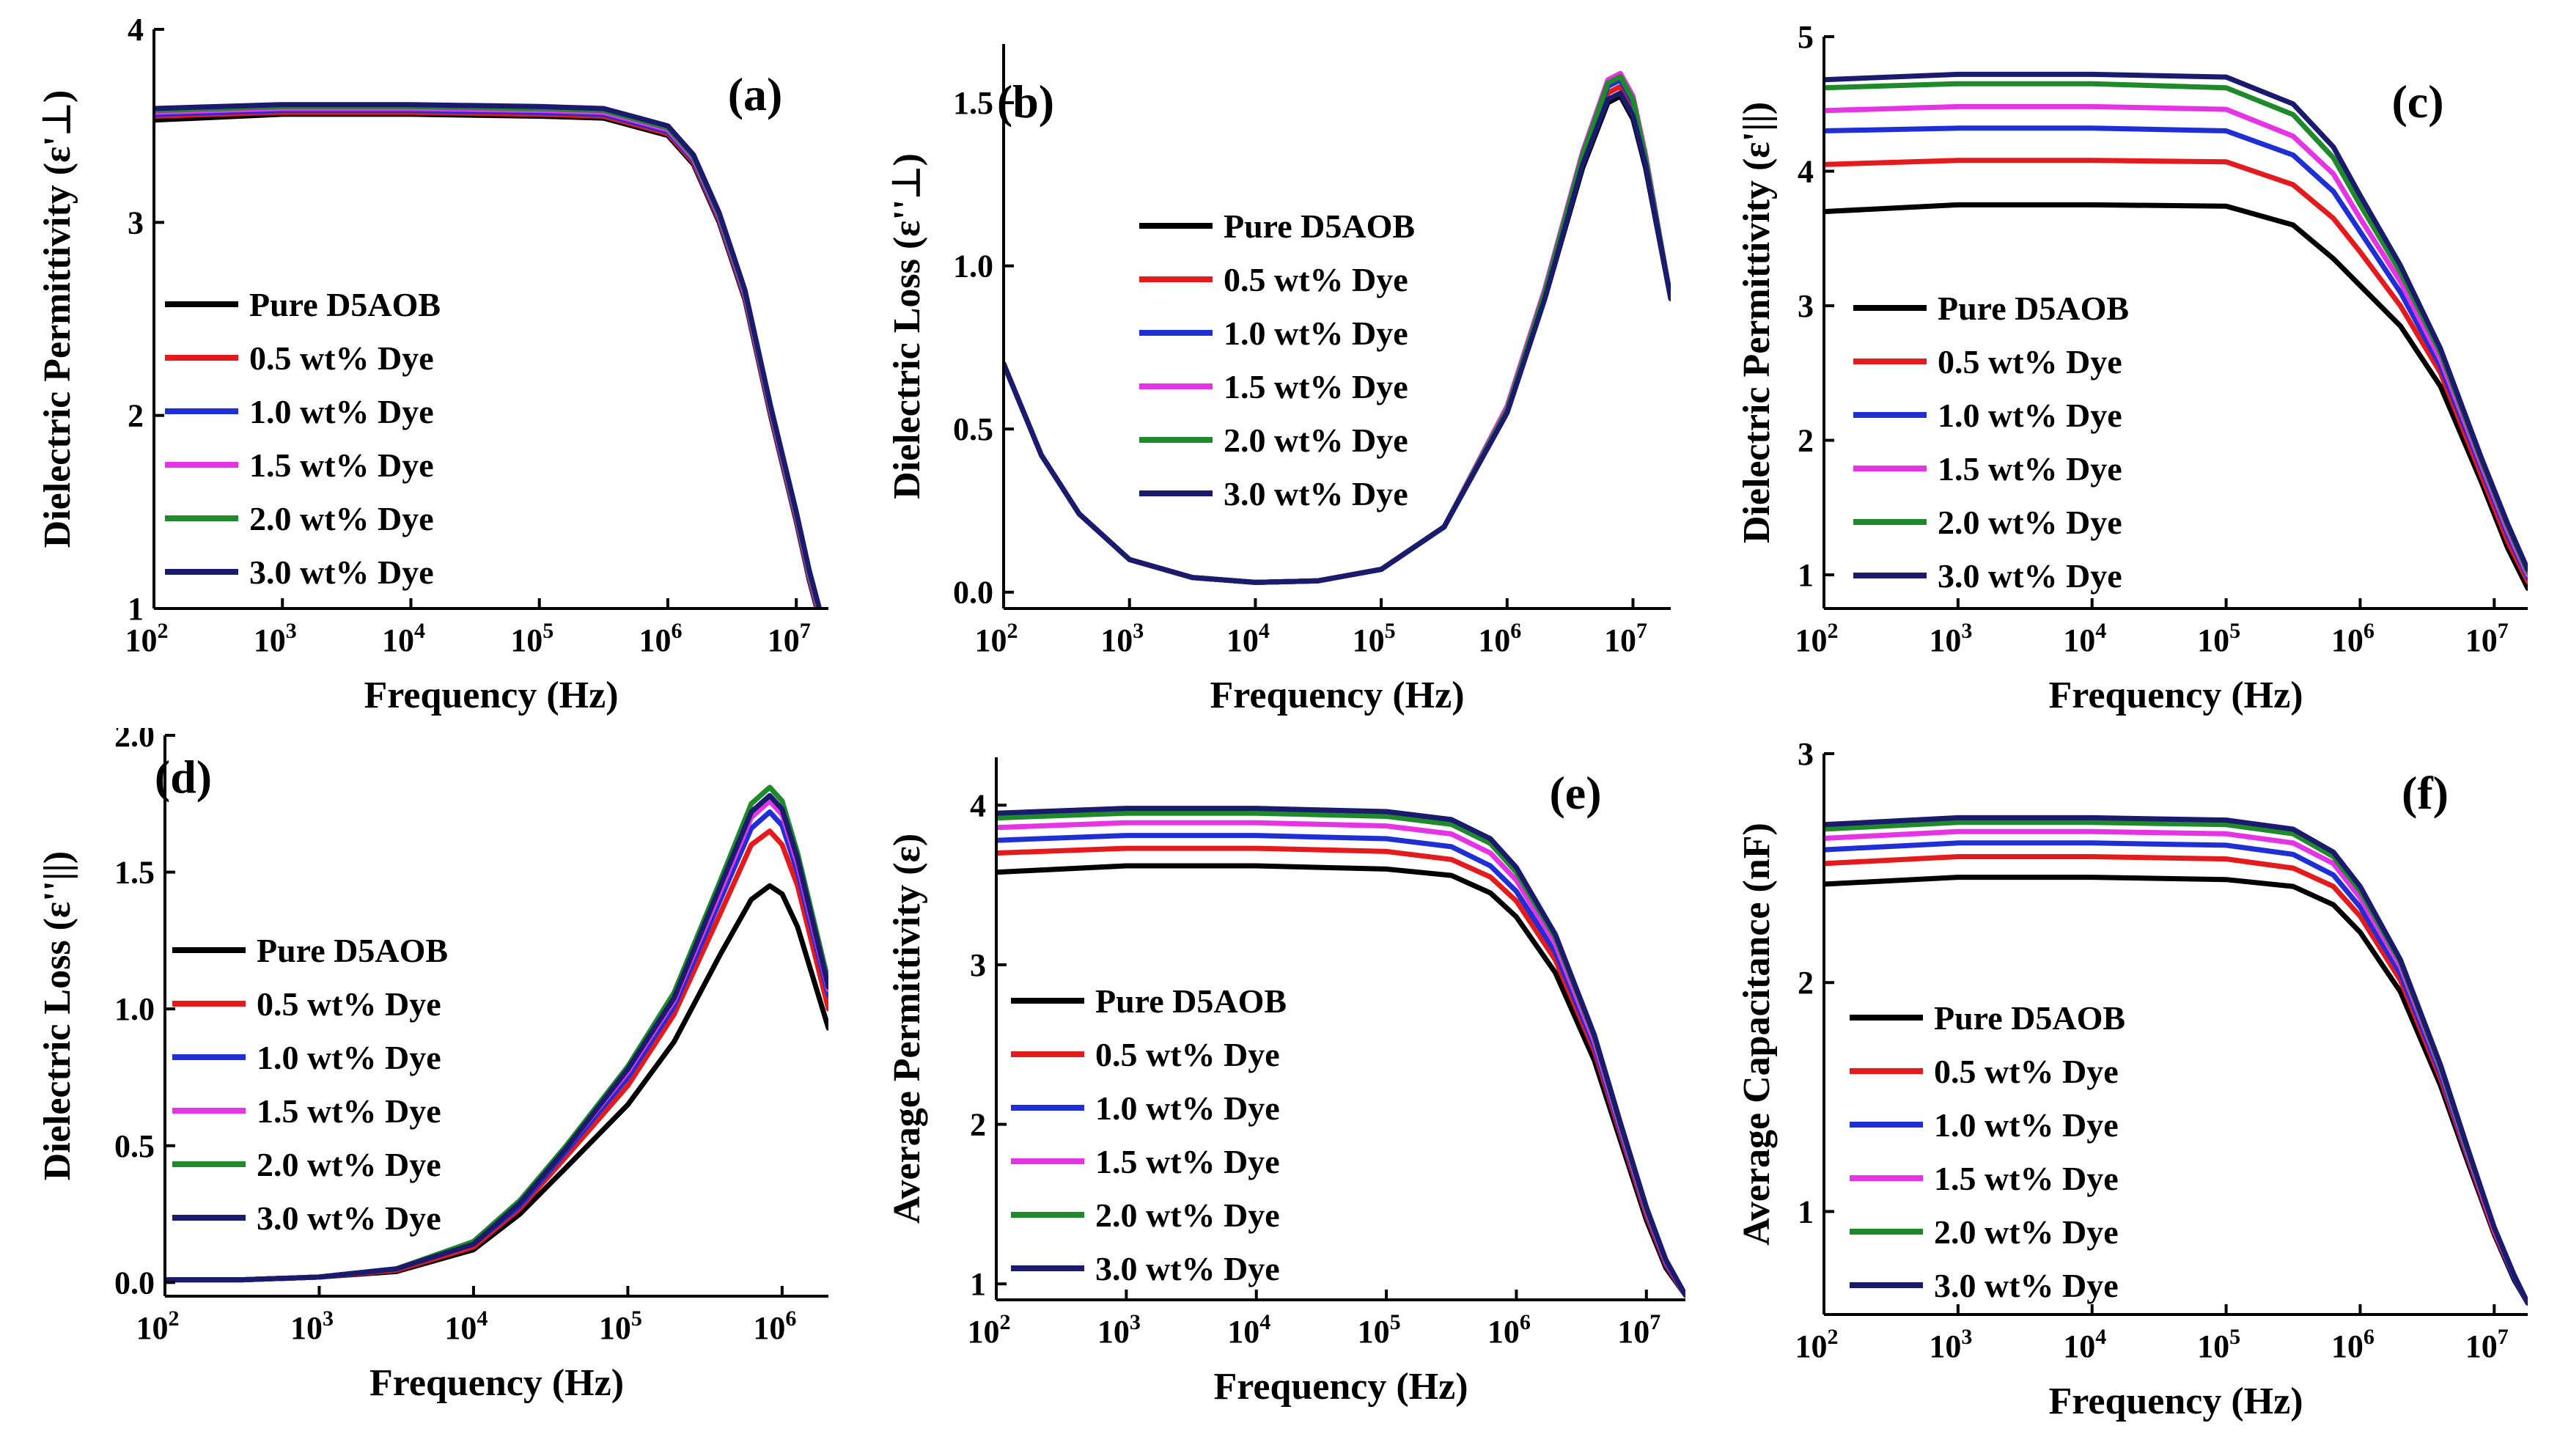  What do you see at coordinates (1757, 322) in the screenshot?
I see `y-axis-title: Dielectric Permittivity (ε'||)` at bounding box center [1757, 322].